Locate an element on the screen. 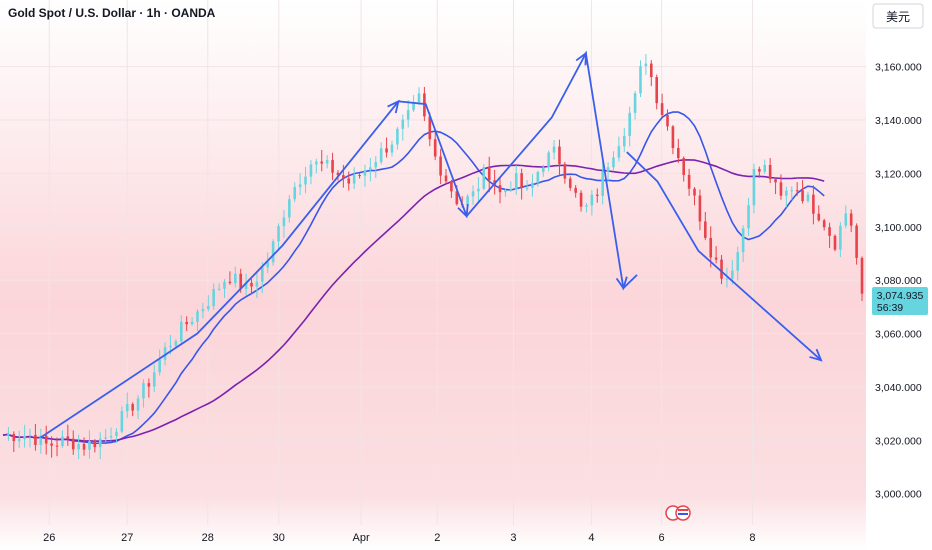 Image resolution: width=932 pixels, height=550 pixels. time-tick-label: 2 is located at coordinates (437, 538).